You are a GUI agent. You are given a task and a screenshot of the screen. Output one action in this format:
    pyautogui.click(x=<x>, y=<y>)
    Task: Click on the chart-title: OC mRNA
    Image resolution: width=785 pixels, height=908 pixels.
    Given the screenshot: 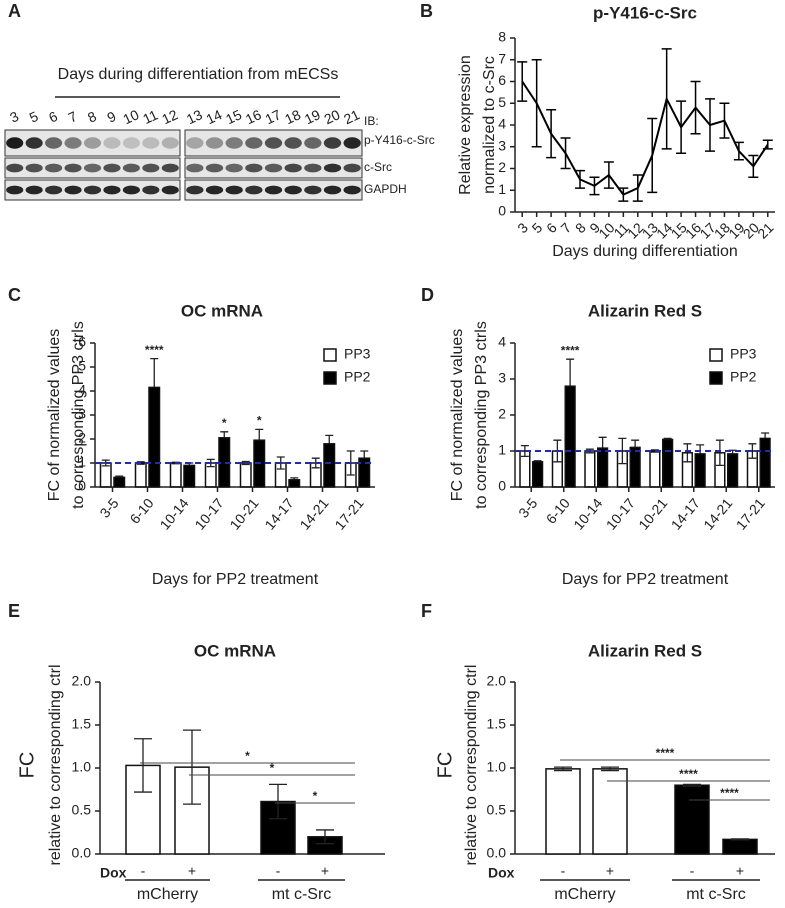 What is the action you would take?
    pyautogui.click(x=222, y=310)
    